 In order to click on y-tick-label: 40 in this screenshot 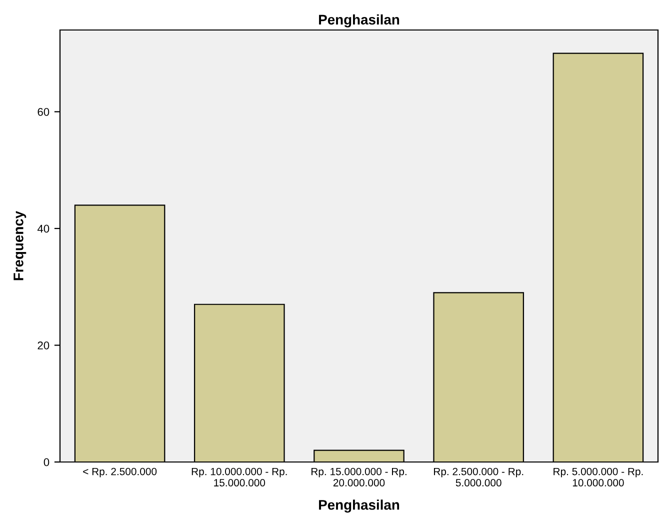, I will do `click(43, 228)`.